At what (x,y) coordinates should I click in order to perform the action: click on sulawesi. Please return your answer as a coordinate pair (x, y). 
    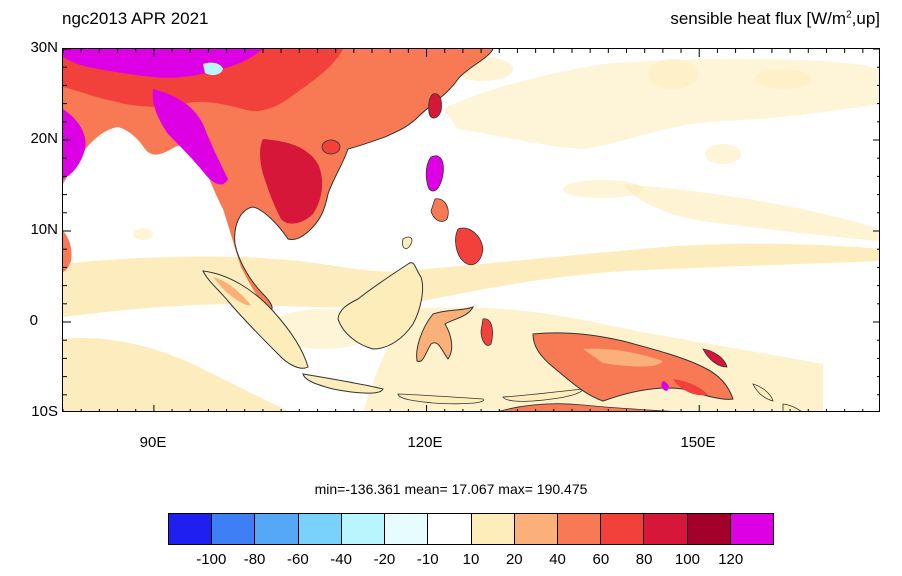
    Looking at the image, I should click on (445, 334).